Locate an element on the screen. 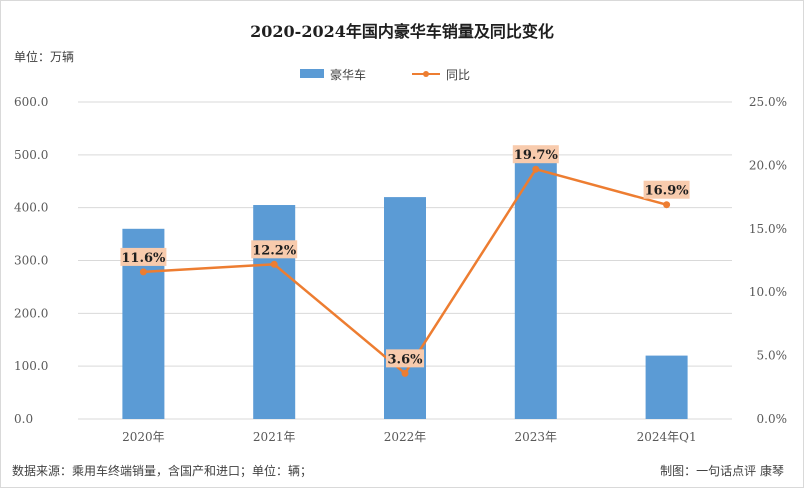 The height and width of the screenshot is (488, 804). y-left-tick-label: 100.0 is located at coordinates (31, 366).